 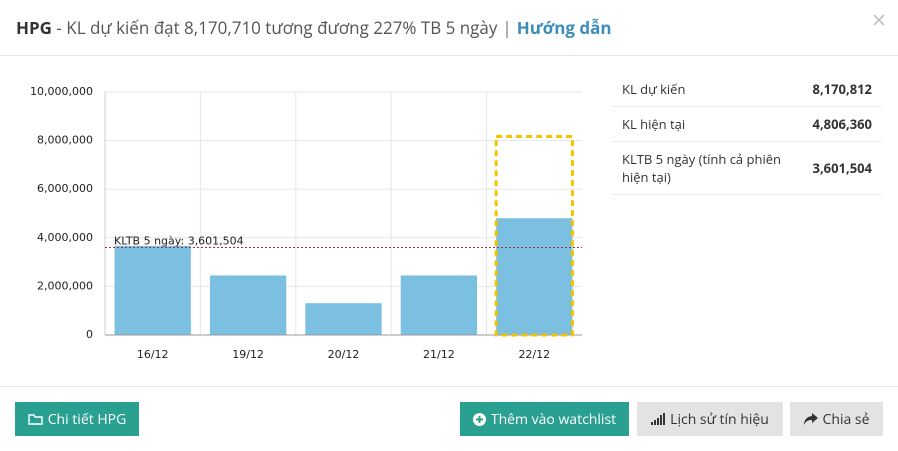 I want to click on history-button: Lịch sử tín hiệu, so click(x=710, y=419).